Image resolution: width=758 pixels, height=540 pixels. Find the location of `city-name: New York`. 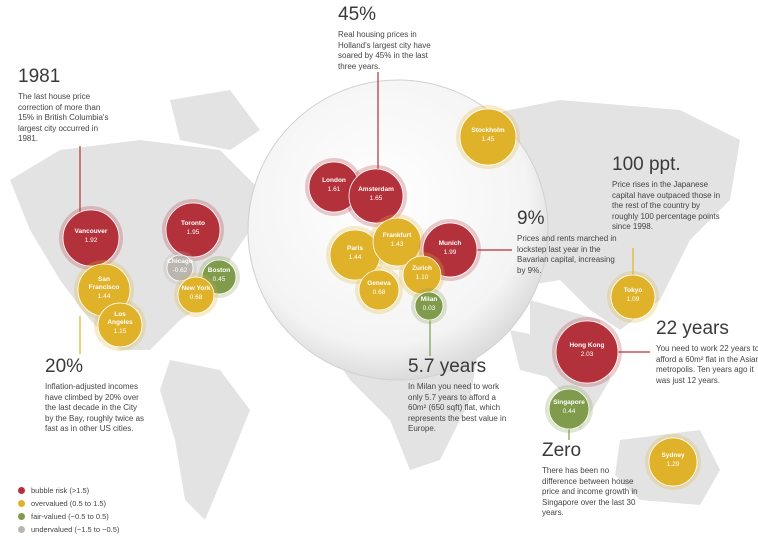

city-name: New York is located at coordinates (195, 288).